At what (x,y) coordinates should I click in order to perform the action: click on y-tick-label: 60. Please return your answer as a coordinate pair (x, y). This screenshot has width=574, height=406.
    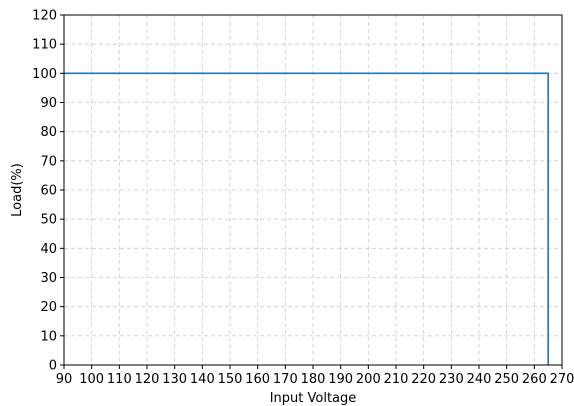
    Looking at the image, I should click on (48, 191).